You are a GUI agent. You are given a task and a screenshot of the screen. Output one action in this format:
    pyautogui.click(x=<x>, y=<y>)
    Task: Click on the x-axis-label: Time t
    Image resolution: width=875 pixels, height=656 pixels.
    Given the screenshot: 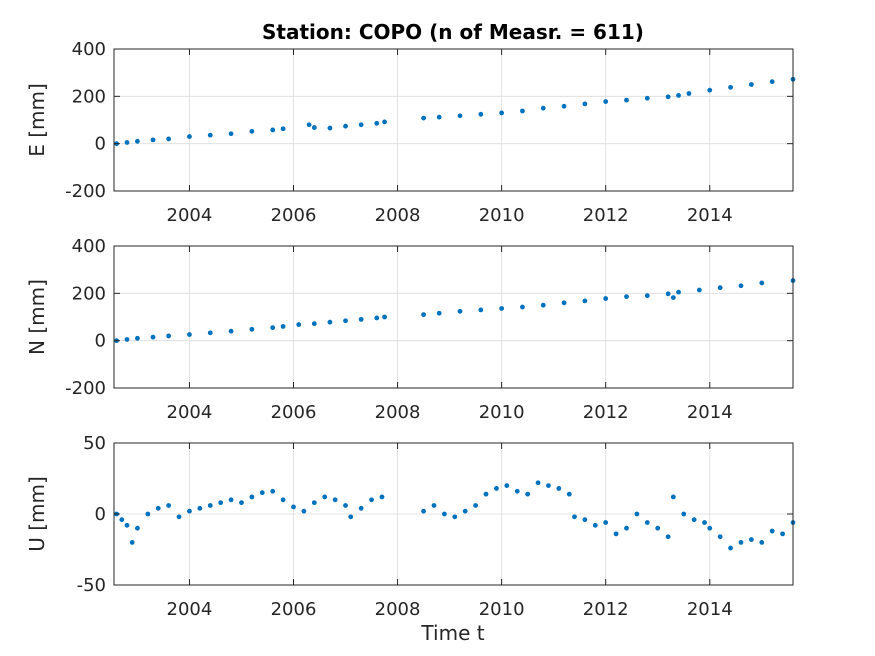 What is the action you would take?
    pyautogui.click(x=452, y=633)
    